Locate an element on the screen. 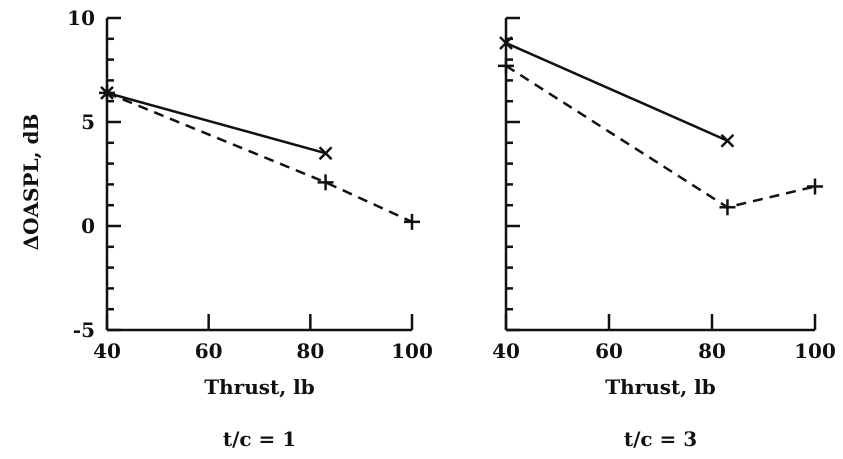  y-tick-label: 5 is located at coordinates (88, 122).